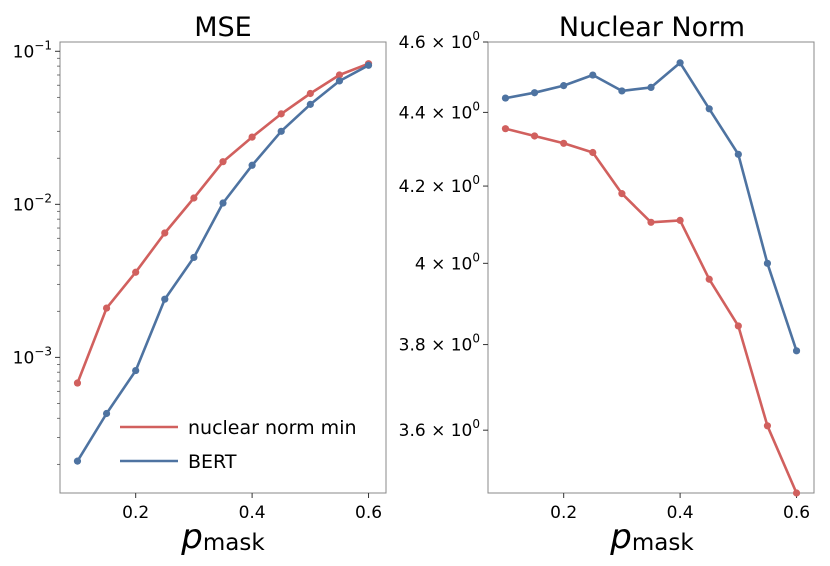  What do you see at coordinates (680, 513) in the screenshot?
I see `nuclear-xtick-label: 0.4` at bounding box center [680, 513].